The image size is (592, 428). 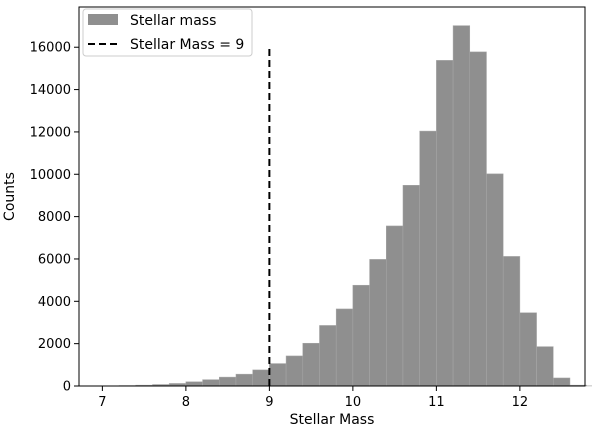 I want to click on legend-swatch-bars, so click(x=103, y=19).